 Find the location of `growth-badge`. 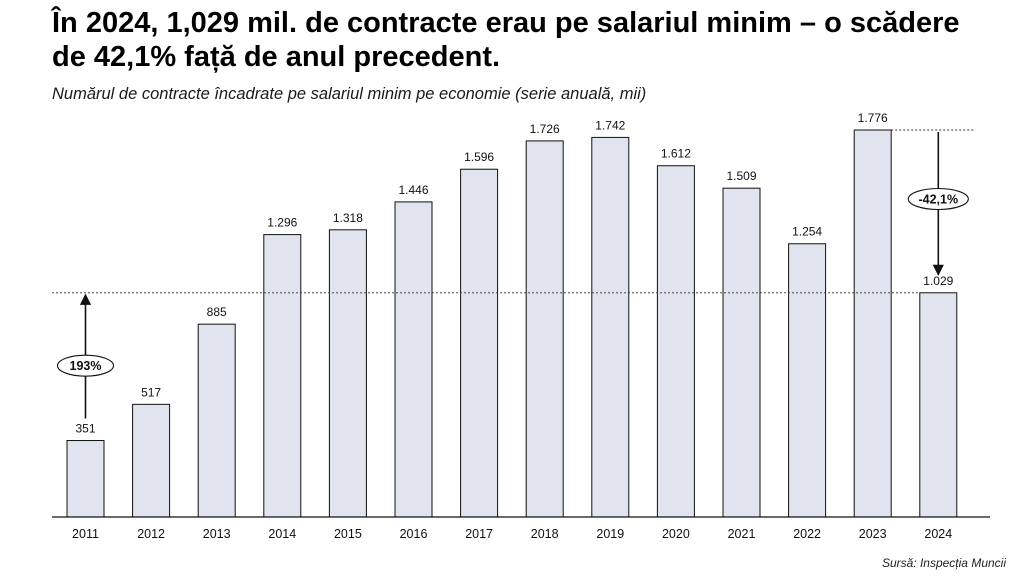

growth-badge is located at coordinates (85, 365).